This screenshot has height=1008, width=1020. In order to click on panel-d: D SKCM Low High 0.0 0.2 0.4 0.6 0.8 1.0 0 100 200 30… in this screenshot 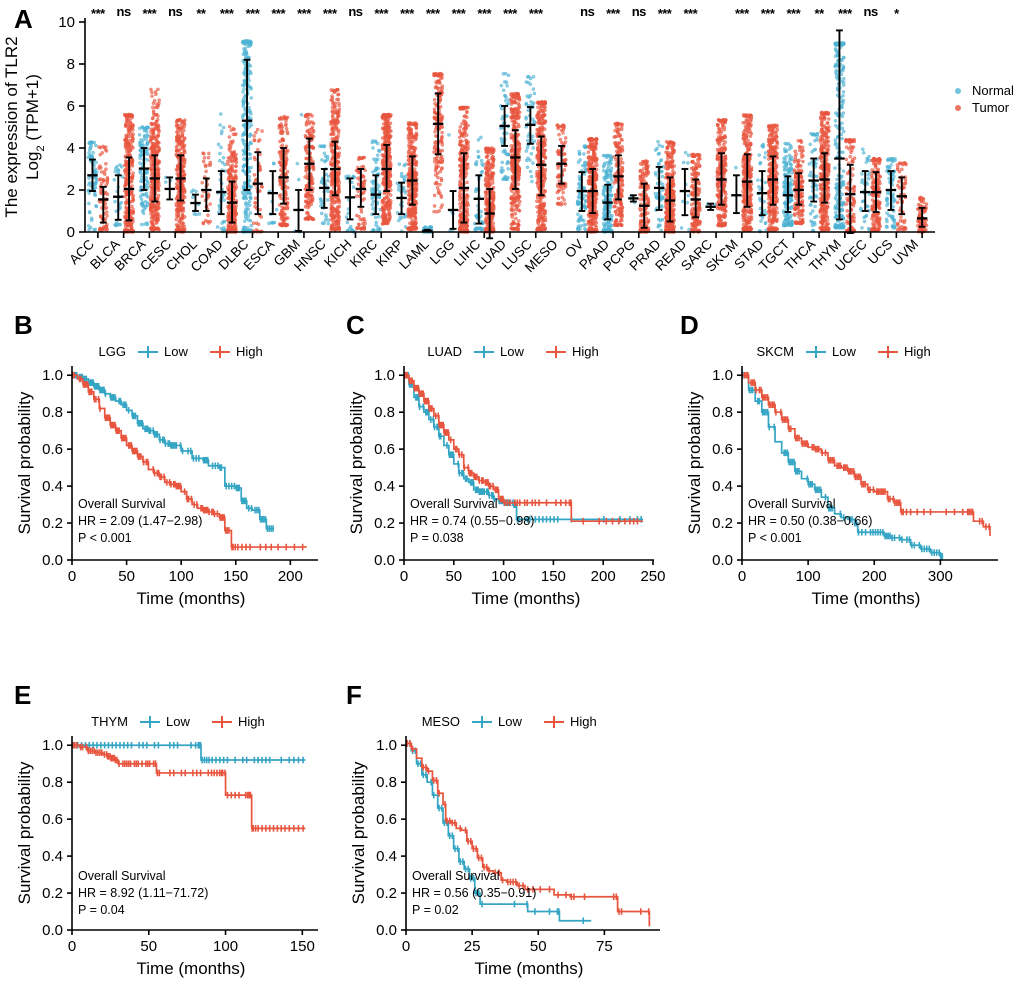, I will do `click(846, 473)`.